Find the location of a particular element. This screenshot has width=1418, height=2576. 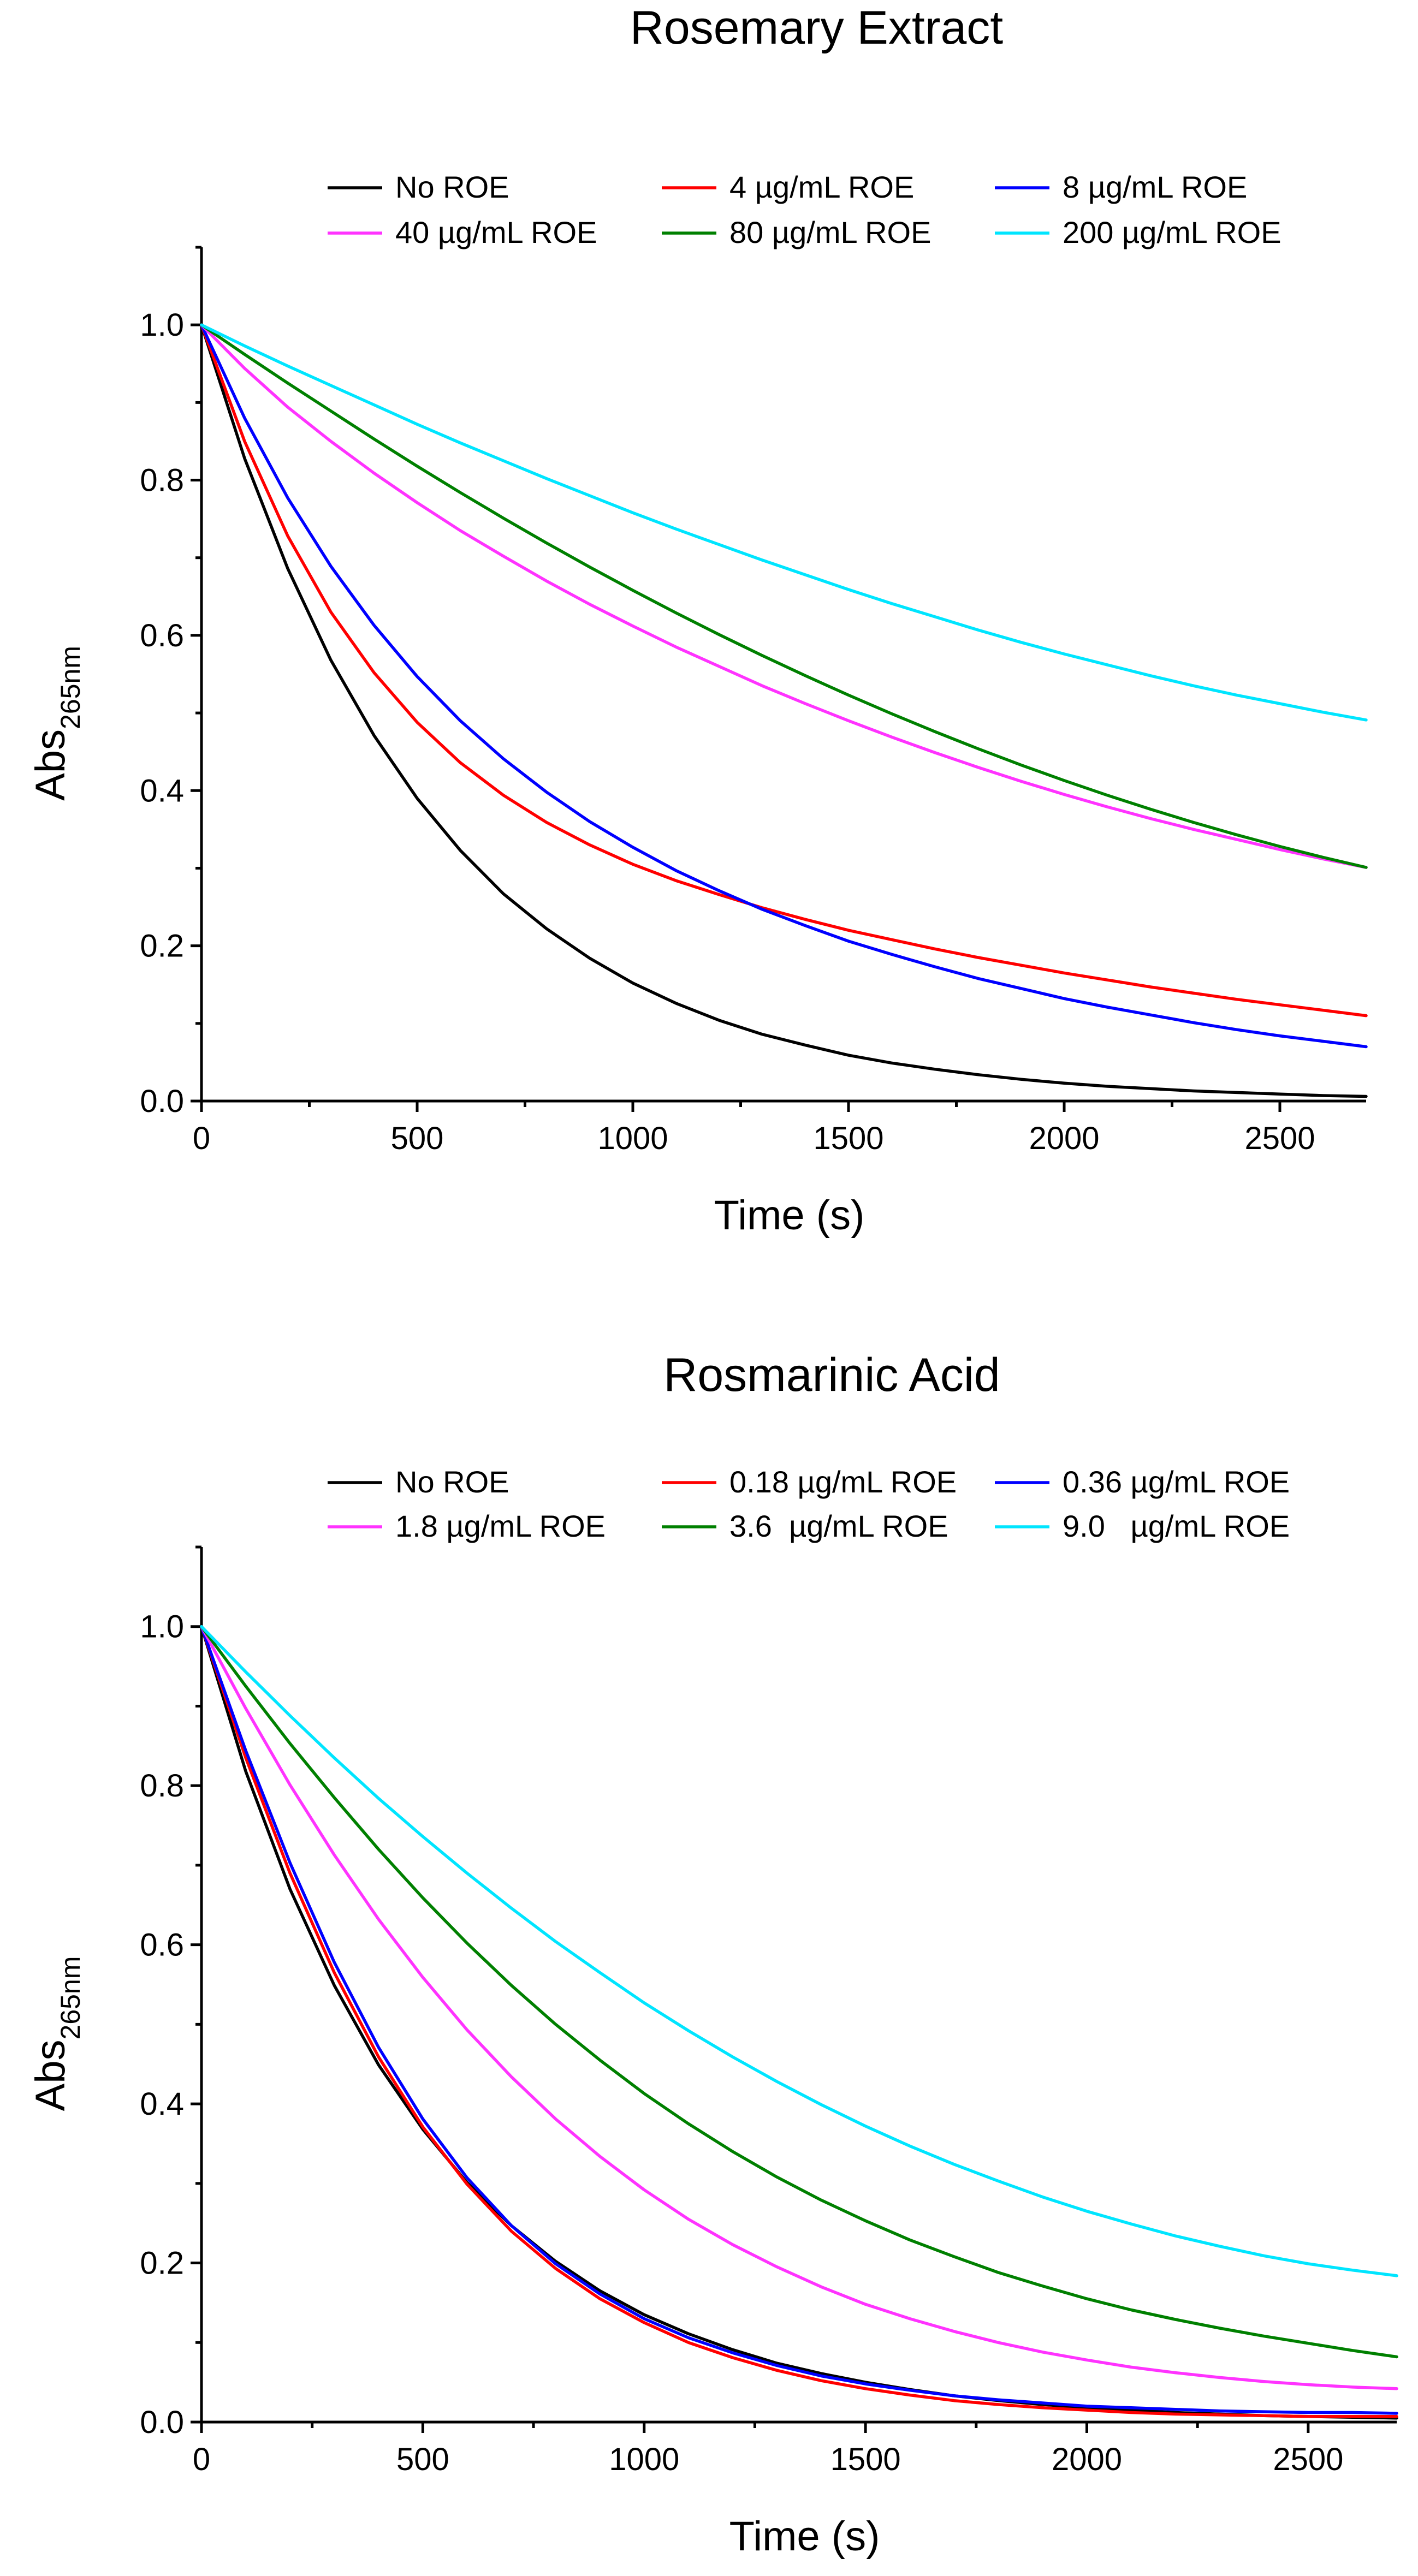

legend-item: 1.8 µg/mL ROE is located at coordinates (467, 1526).